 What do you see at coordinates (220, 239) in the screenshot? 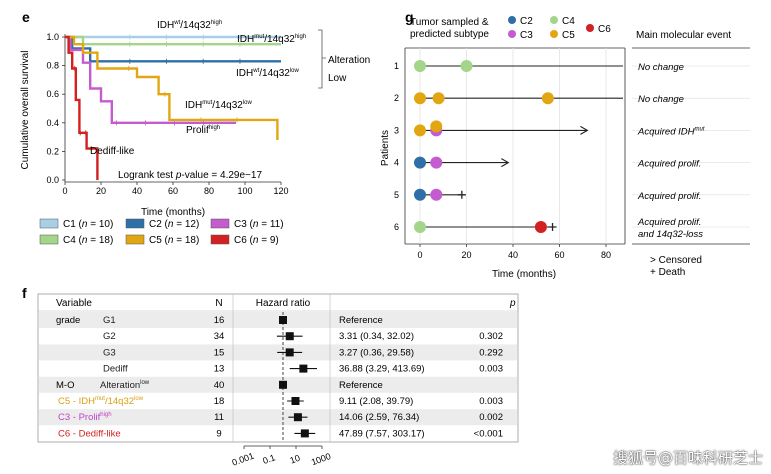
I see `km-legend-swatch-c6` at bounding box center [220, 239].